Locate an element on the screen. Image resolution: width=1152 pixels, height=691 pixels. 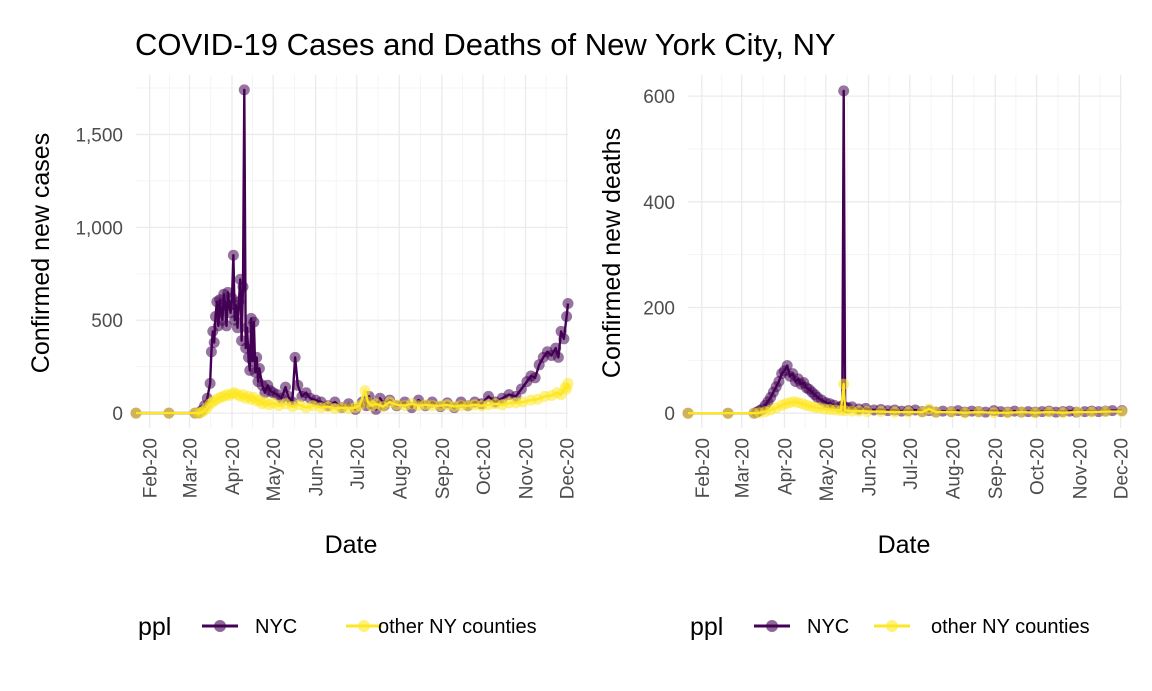
cases-x-axis-title: Date is located at coordinates (351, 545).